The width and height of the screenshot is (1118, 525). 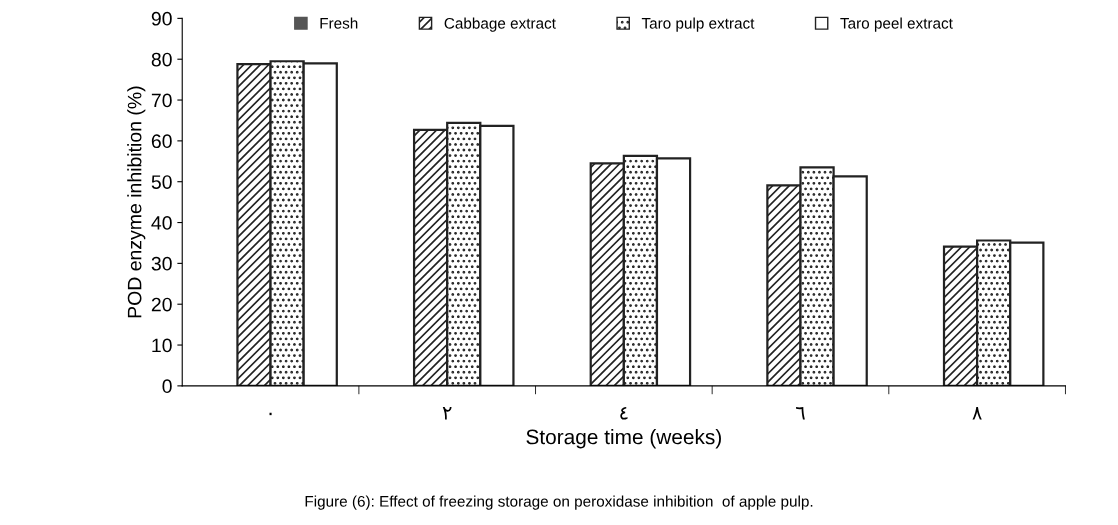 What do you see at coordinates (161, 263) in the screenshot?
I see `y-tick-label: 30` at bounding box center [161, 263].